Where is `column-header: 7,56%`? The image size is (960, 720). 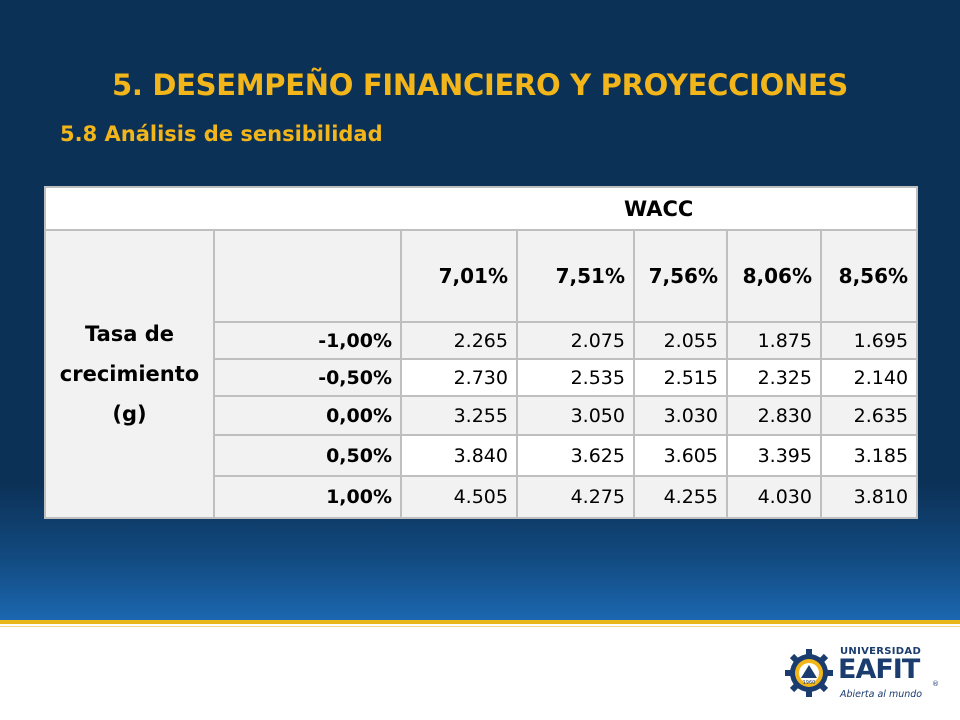 column-header: 7,56% is located at coordinates (680, 276).